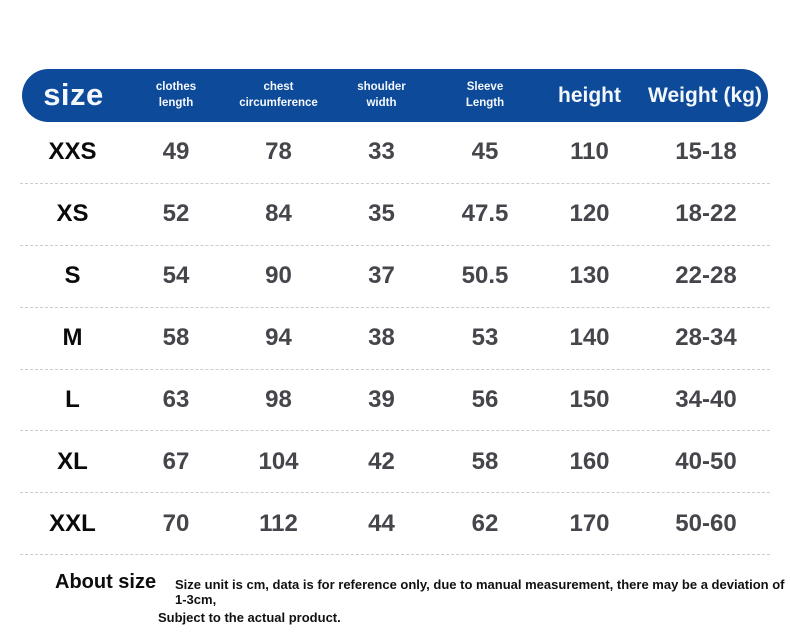 This screenshot has height=641, width=790. What do you see at coordinates (706, 461) in the screenshot?
I see `table-cell-weight: 40-50` at bounding box center [706, 461].